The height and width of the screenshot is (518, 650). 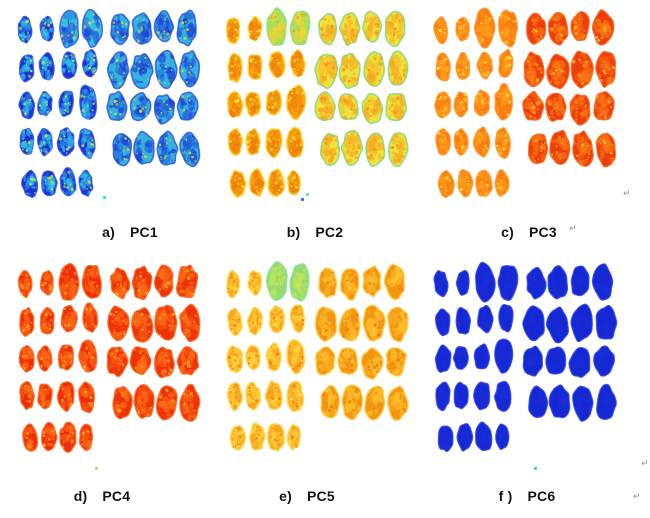 What do you see at coordinates (317, 356) in the screenshot?
I see `pc5-score-image` at bounding box center [317, 356].